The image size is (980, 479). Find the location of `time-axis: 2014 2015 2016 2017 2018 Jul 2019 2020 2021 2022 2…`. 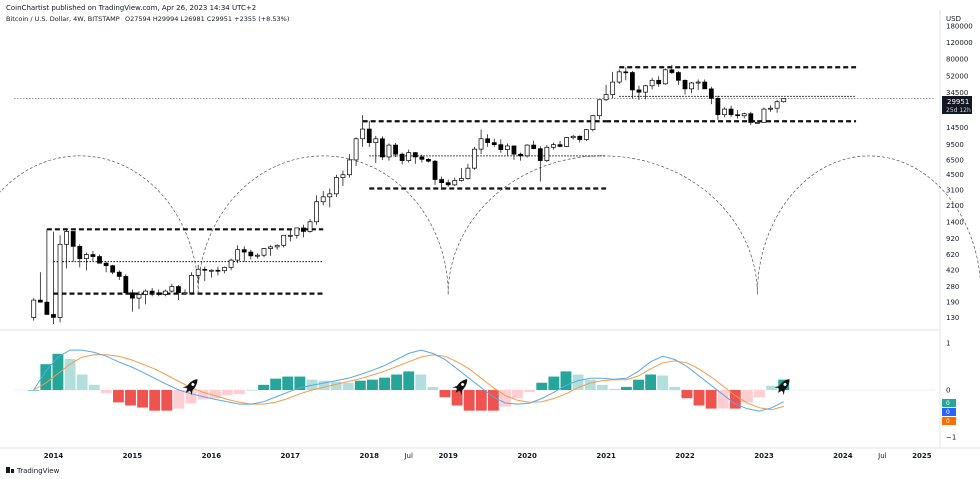

time-axis: 2014 2015 2016 2017 2018 Jul 2019 2020 2021 2022 2… is located at coordinates (488, 456).